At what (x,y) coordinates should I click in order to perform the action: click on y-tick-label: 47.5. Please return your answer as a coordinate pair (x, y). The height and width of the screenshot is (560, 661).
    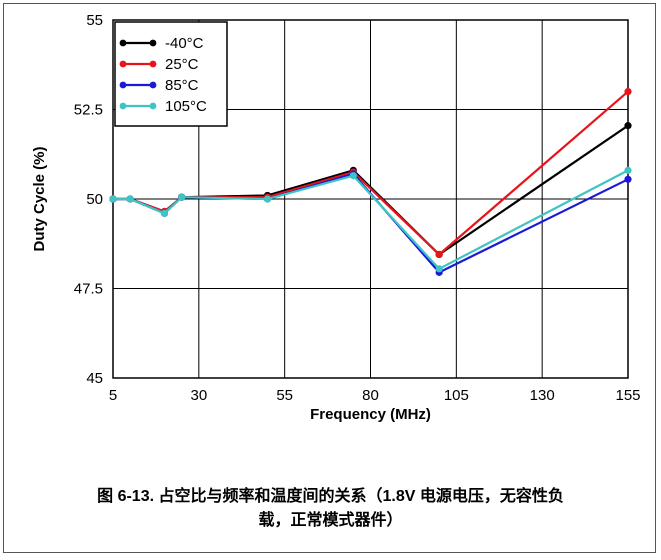
    Looking at the image, I should click on (88, 289).